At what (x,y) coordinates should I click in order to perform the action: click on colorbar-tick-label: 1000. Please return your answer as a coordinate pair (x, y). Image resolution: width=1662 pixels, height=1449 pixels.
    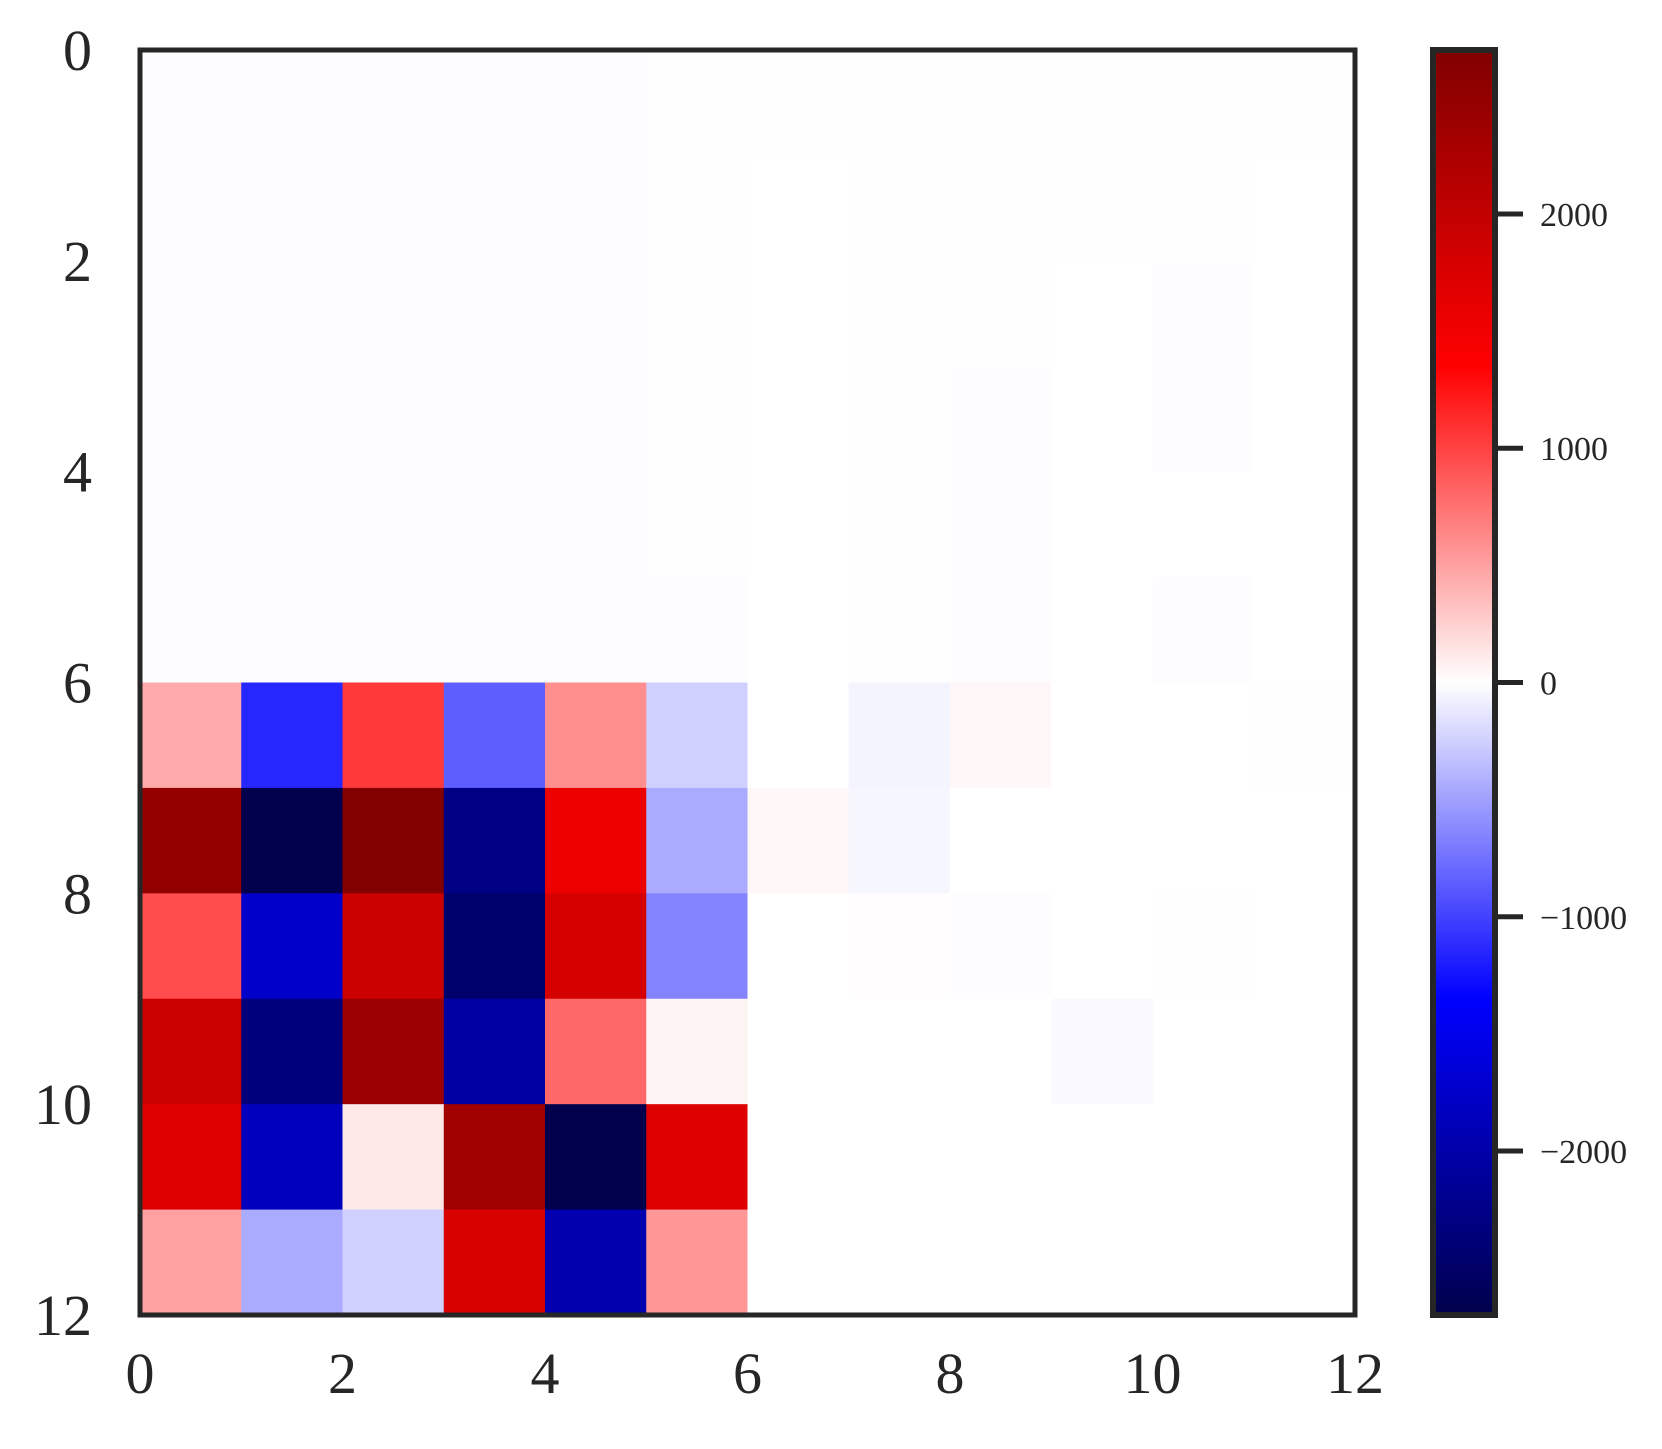
    Looking at the image, I should click on (1574, 449).